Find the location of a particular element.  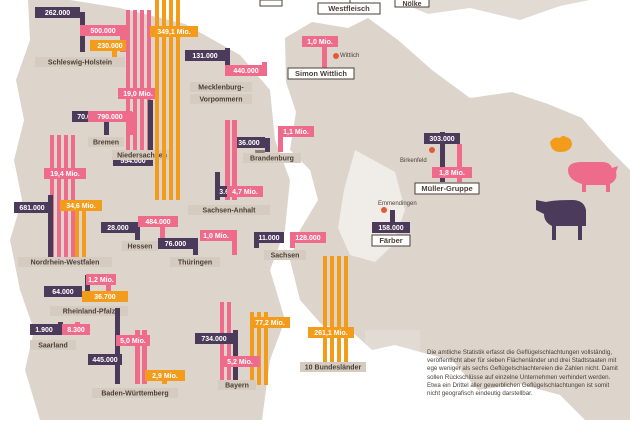

bayern-poultry-value: 77,2 Mio. is located at coordinates (270, 322).